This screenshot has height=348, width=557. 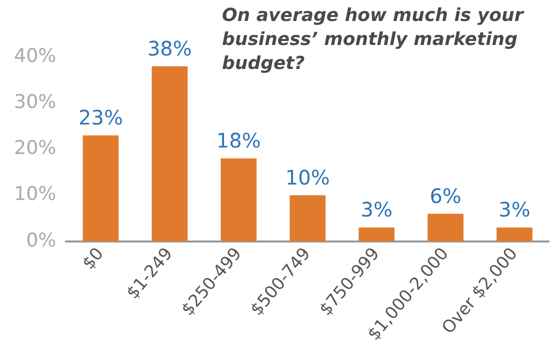 I want to click on chart-title: On average how much is your business’ monthly marketing budget?, so click(x=374, y=40).